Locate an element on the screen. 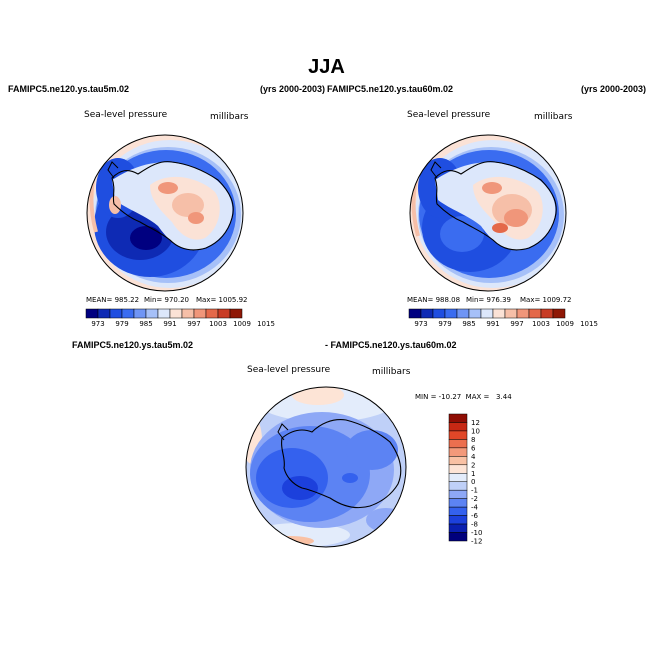  right-colorbar-tick-label: 979 is located at coordinates (444, 324).